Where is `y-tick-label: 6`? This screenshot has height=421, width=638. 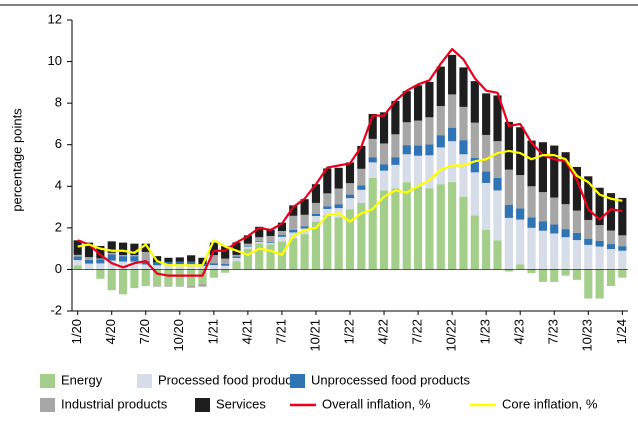
y-tick-label: 6 is located at coordinates (58, 143).